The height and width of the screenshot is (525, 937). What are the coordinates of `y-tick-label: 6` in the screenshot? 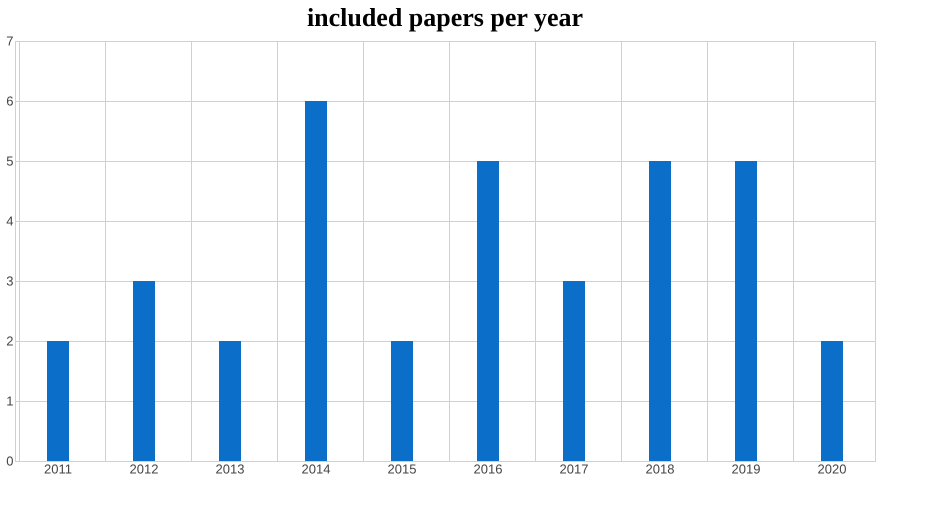 It's located at (10, 101).